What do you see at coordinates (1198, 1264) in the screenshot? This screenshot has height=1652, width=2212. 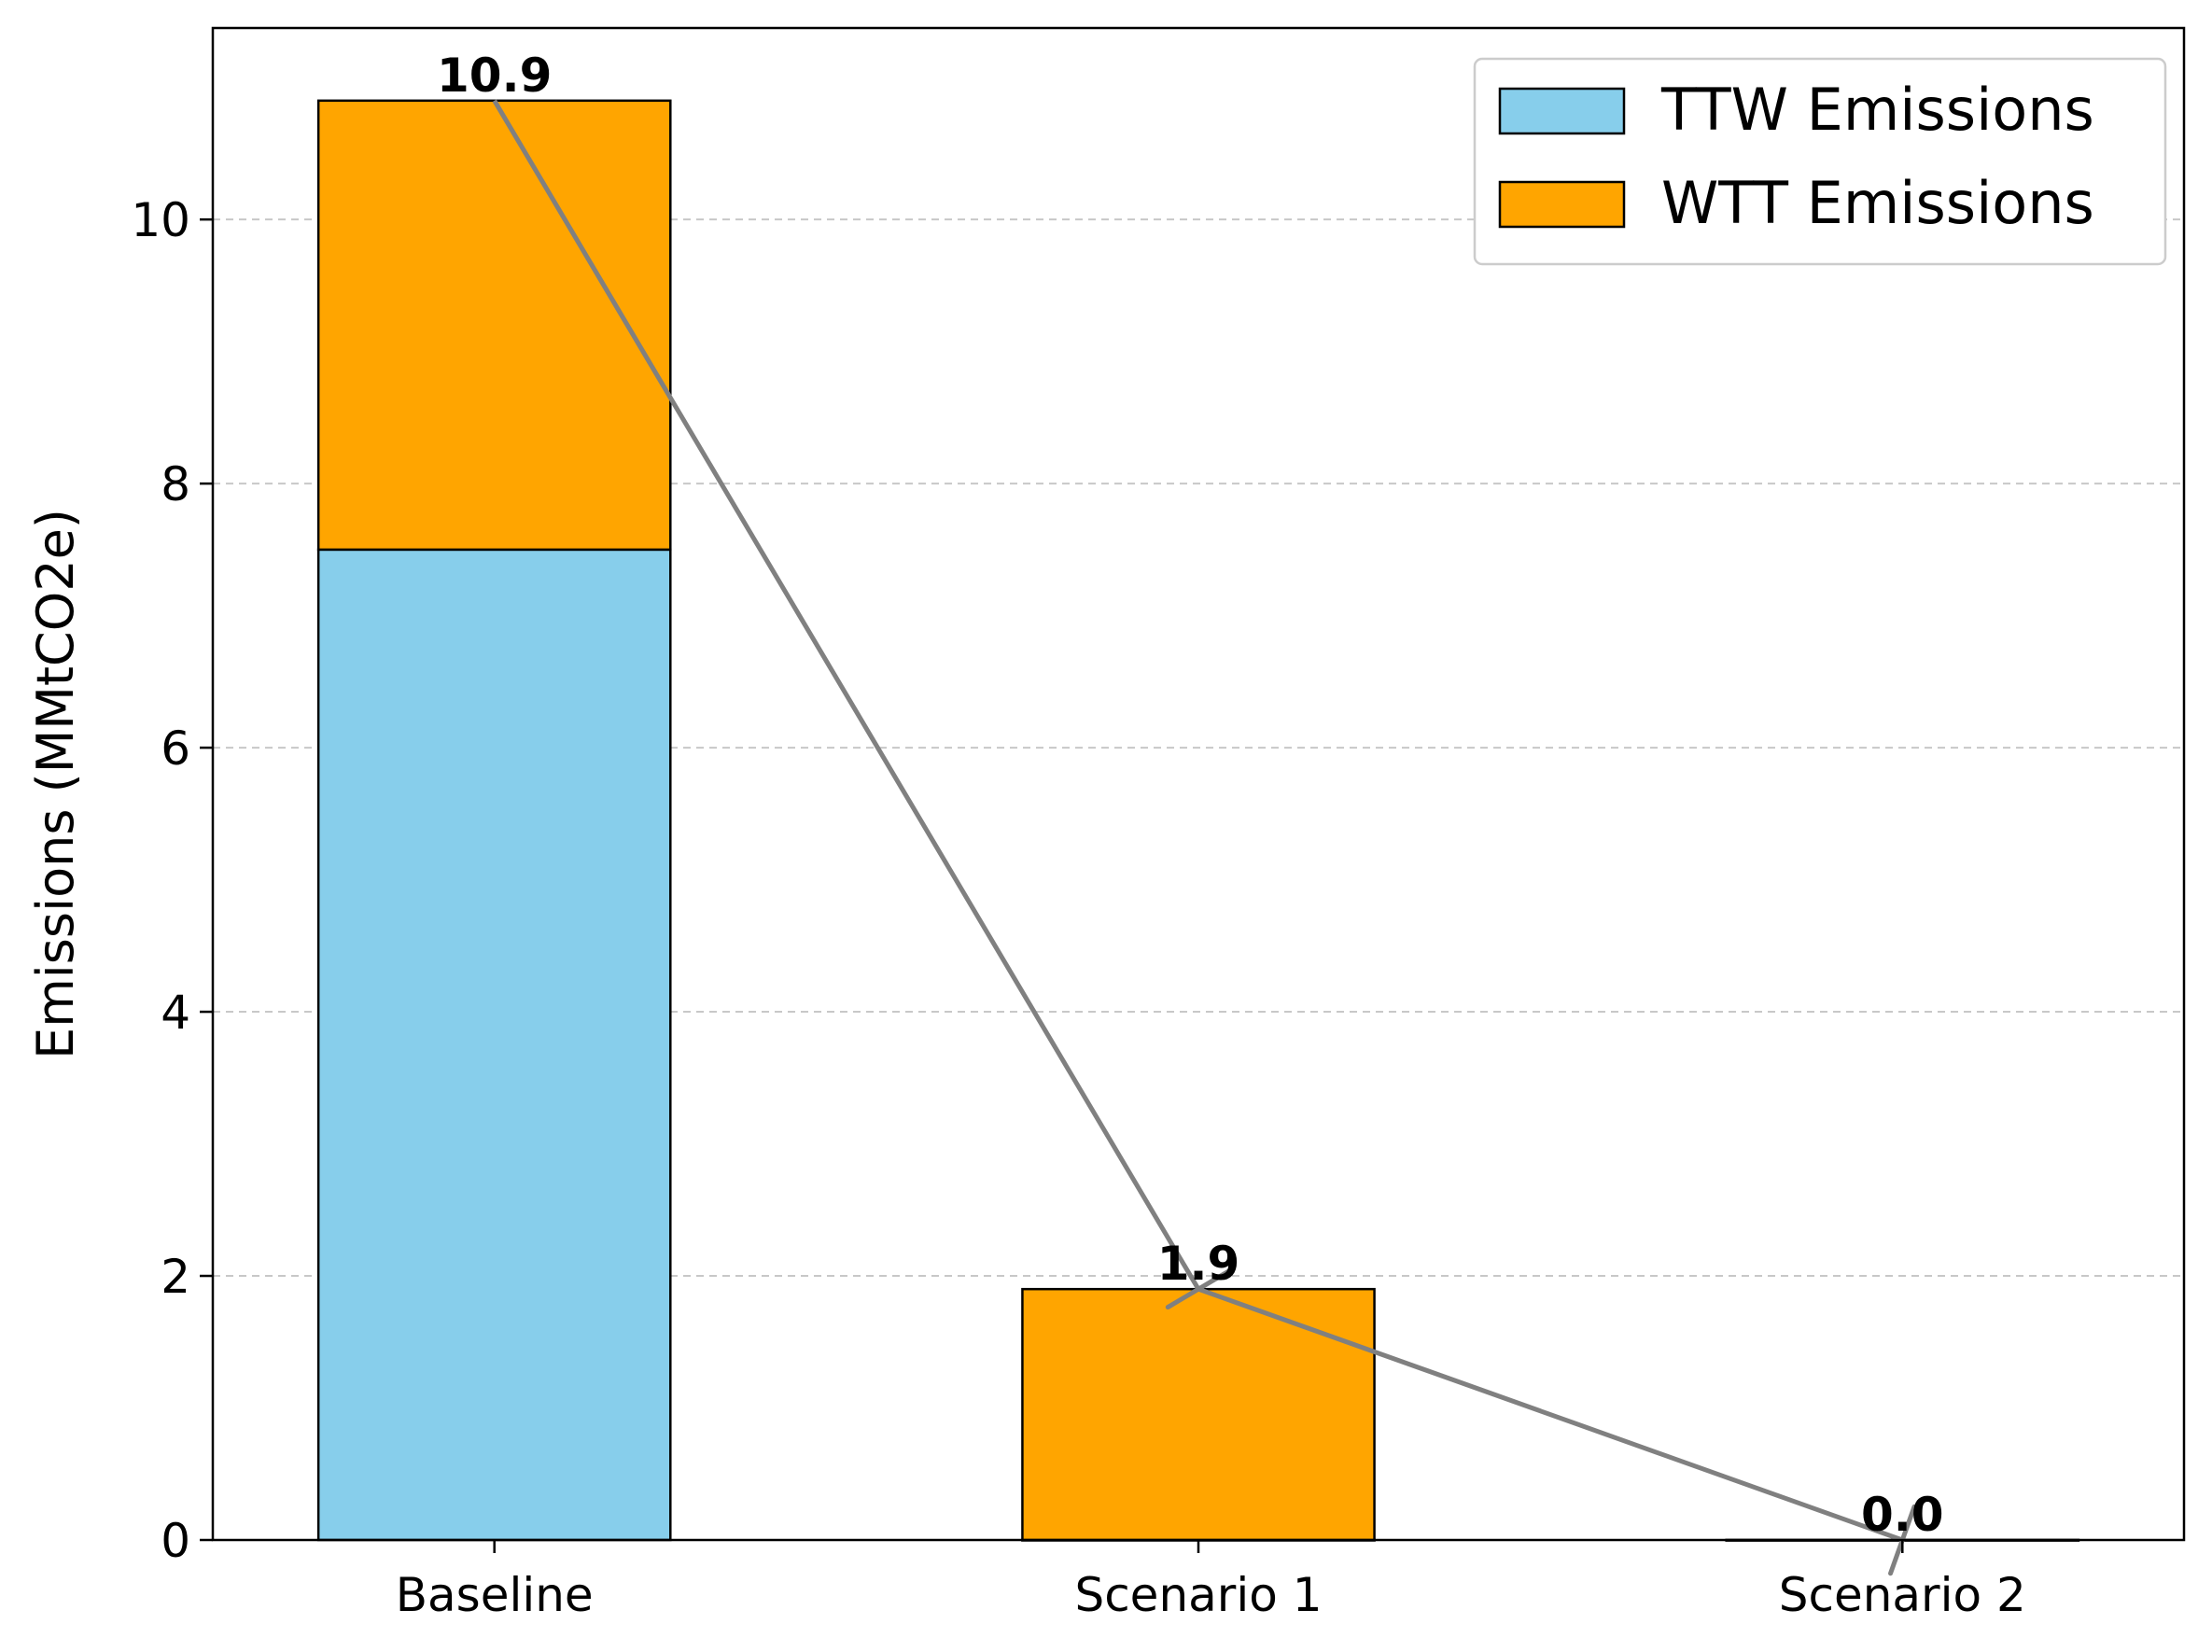 I see `total-label-1: 1.9` at bounding box center [1198, 1264].